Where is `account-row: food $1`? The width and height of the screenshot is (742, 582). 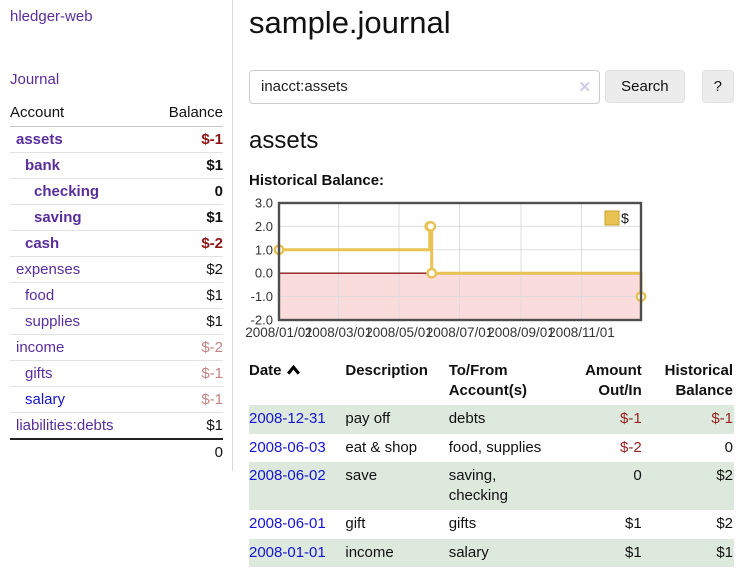
account-row: food $1 is located at coordinates (116, 295).